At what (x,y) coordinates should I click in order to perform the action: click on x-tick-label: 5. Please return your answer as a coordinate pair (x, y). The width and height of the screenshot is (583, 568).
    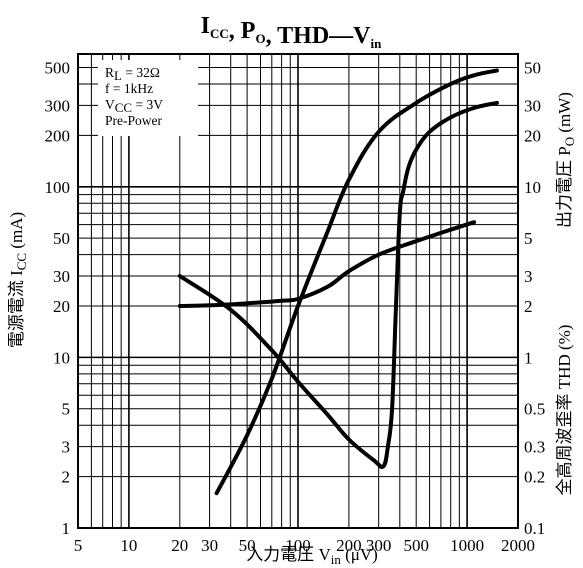
    Looking at the image, I should click on (78, 545).